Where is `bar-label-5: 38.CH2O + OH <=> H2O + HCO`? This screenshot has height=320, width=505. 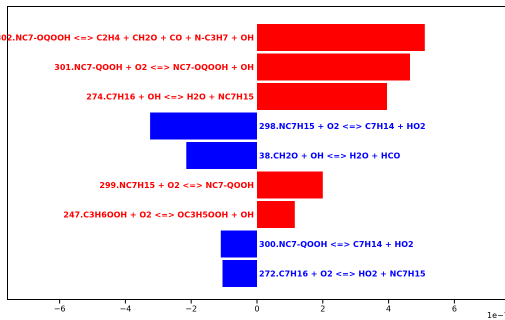 bar-label-5: 38.CH2O + OH <=> H2O + HCO is located at coordinates (329, 156).